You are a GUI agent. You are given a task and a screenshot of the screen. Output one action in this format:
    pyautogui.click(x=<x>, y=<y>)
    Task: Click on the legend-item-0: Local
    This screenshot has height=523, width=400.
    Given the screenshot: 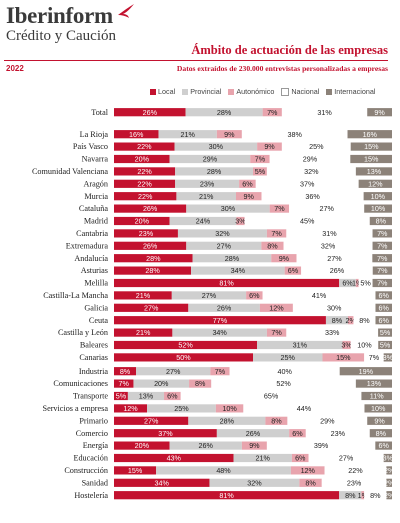 What is the action you would take?
    pyautogui.click(x=162, y=91)
    